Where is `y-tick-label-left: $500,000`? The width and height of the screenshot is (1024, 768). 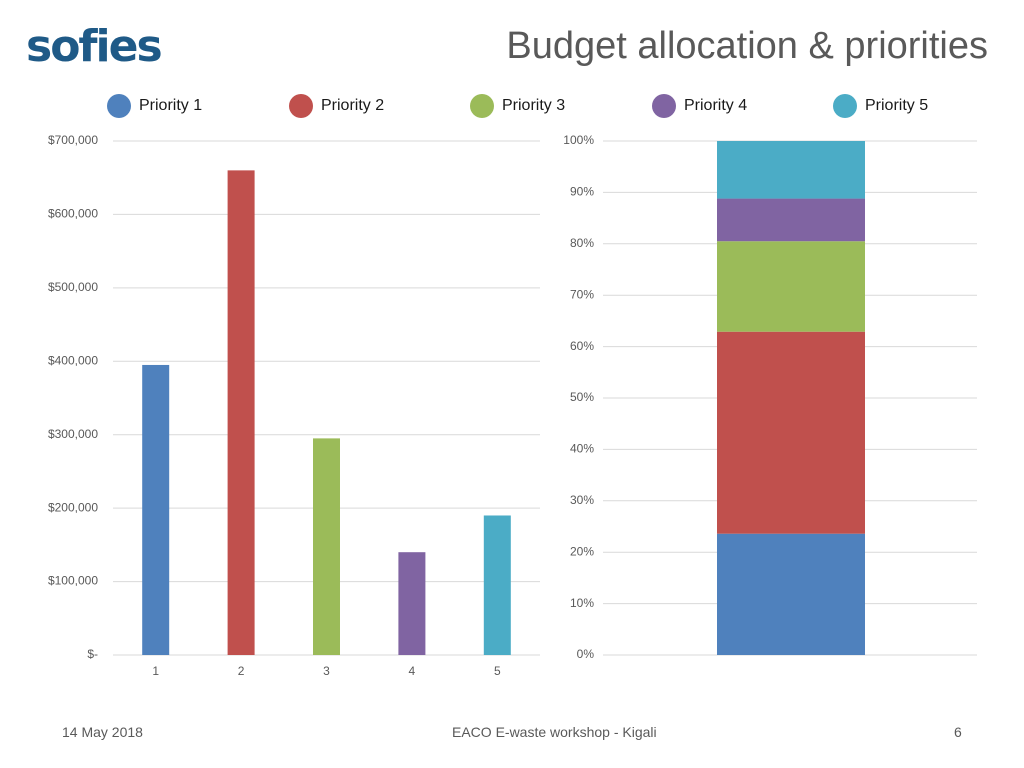 y-tick-label-left: $500,000 is located at coordinates (73, 287).